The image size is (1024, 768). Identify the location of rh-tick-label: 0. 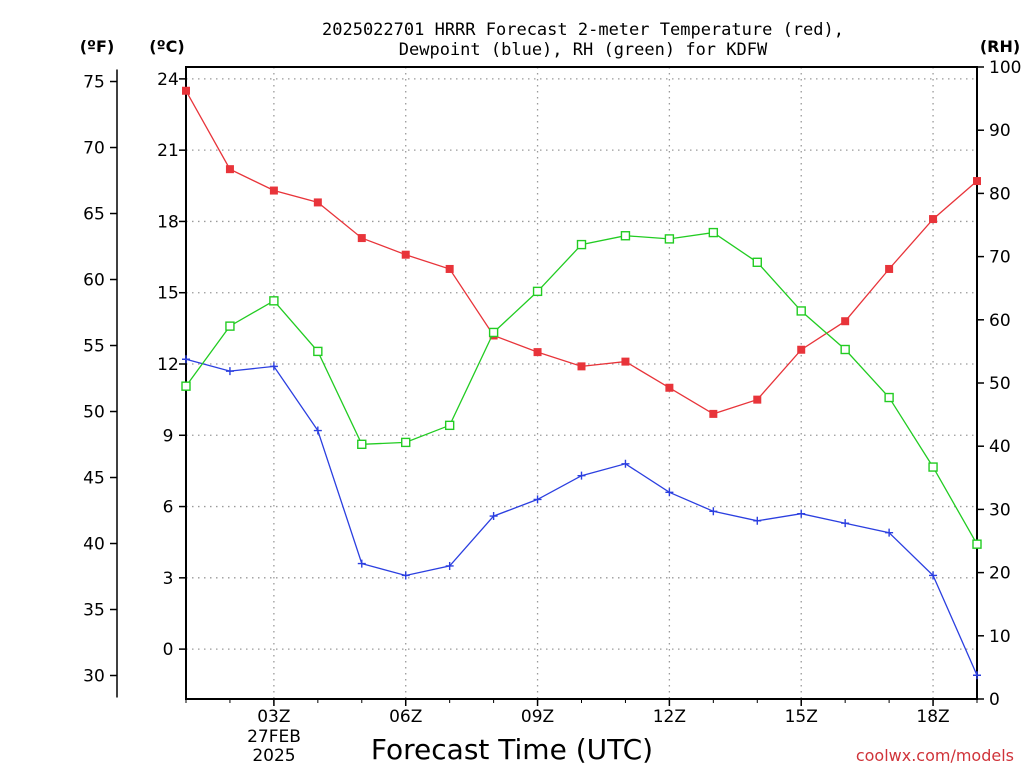
(994, 700).